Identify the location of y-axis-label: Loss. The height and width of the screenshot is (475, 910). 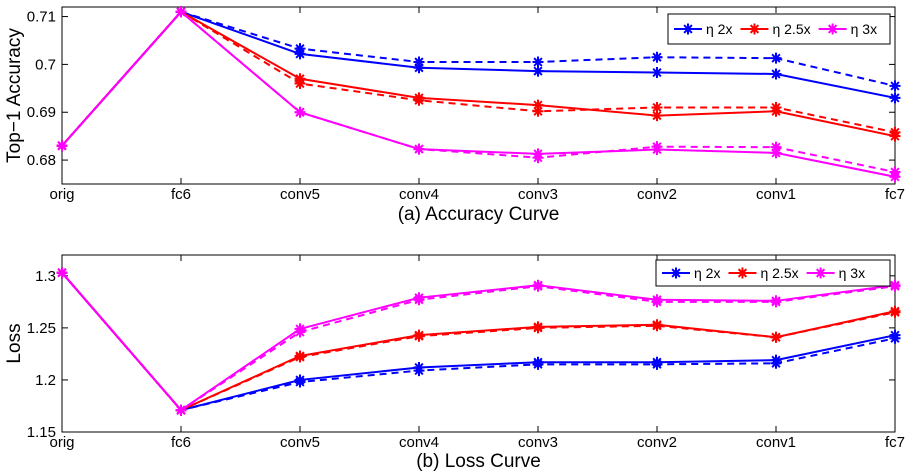
(14, 343).